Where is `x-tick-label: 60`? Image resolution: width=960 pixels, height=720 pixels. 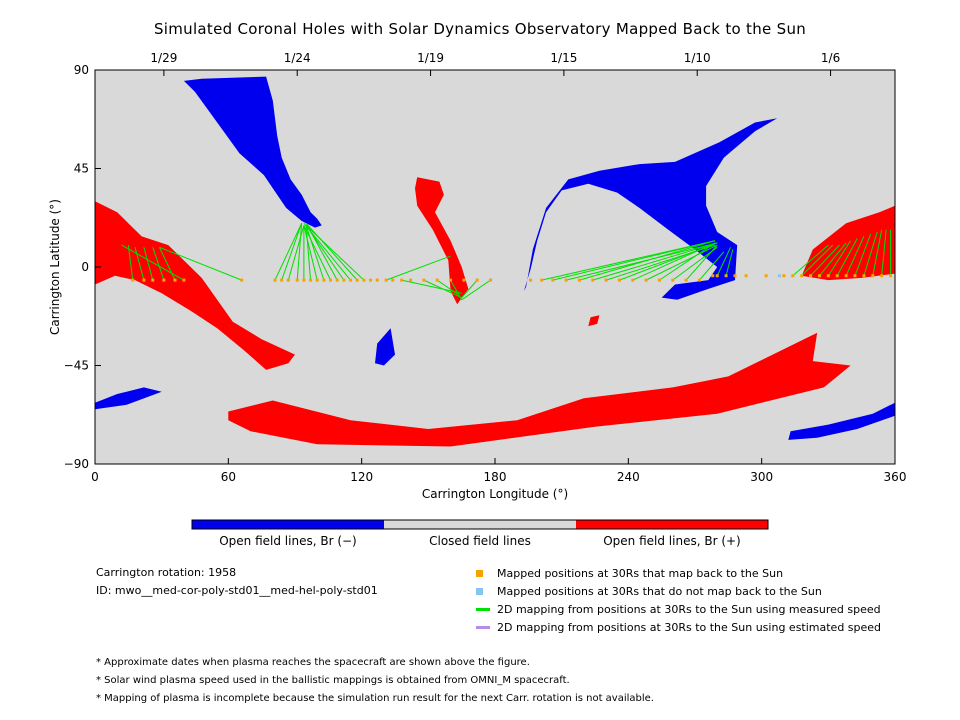
x-tick-label: 60 is located at coordinates (228, 477).